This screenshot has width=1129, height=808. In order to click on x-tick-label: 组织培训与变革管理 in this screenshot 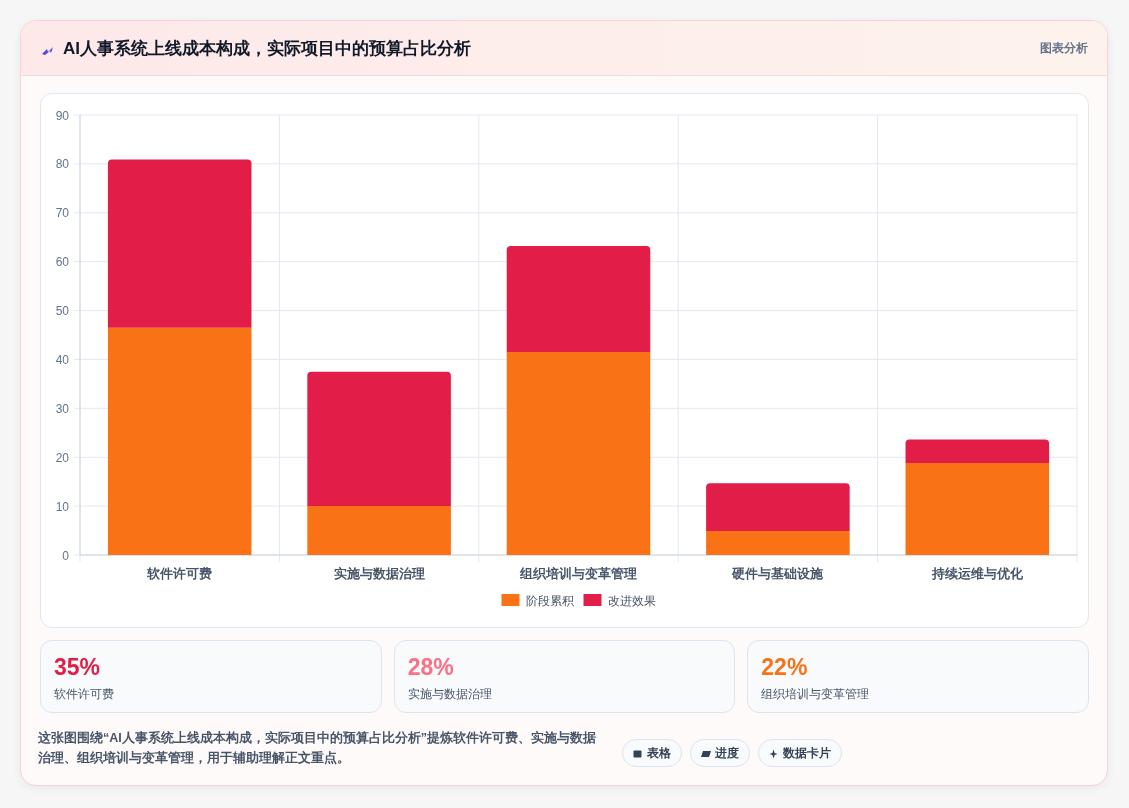, I will do `click(578, 573)`.